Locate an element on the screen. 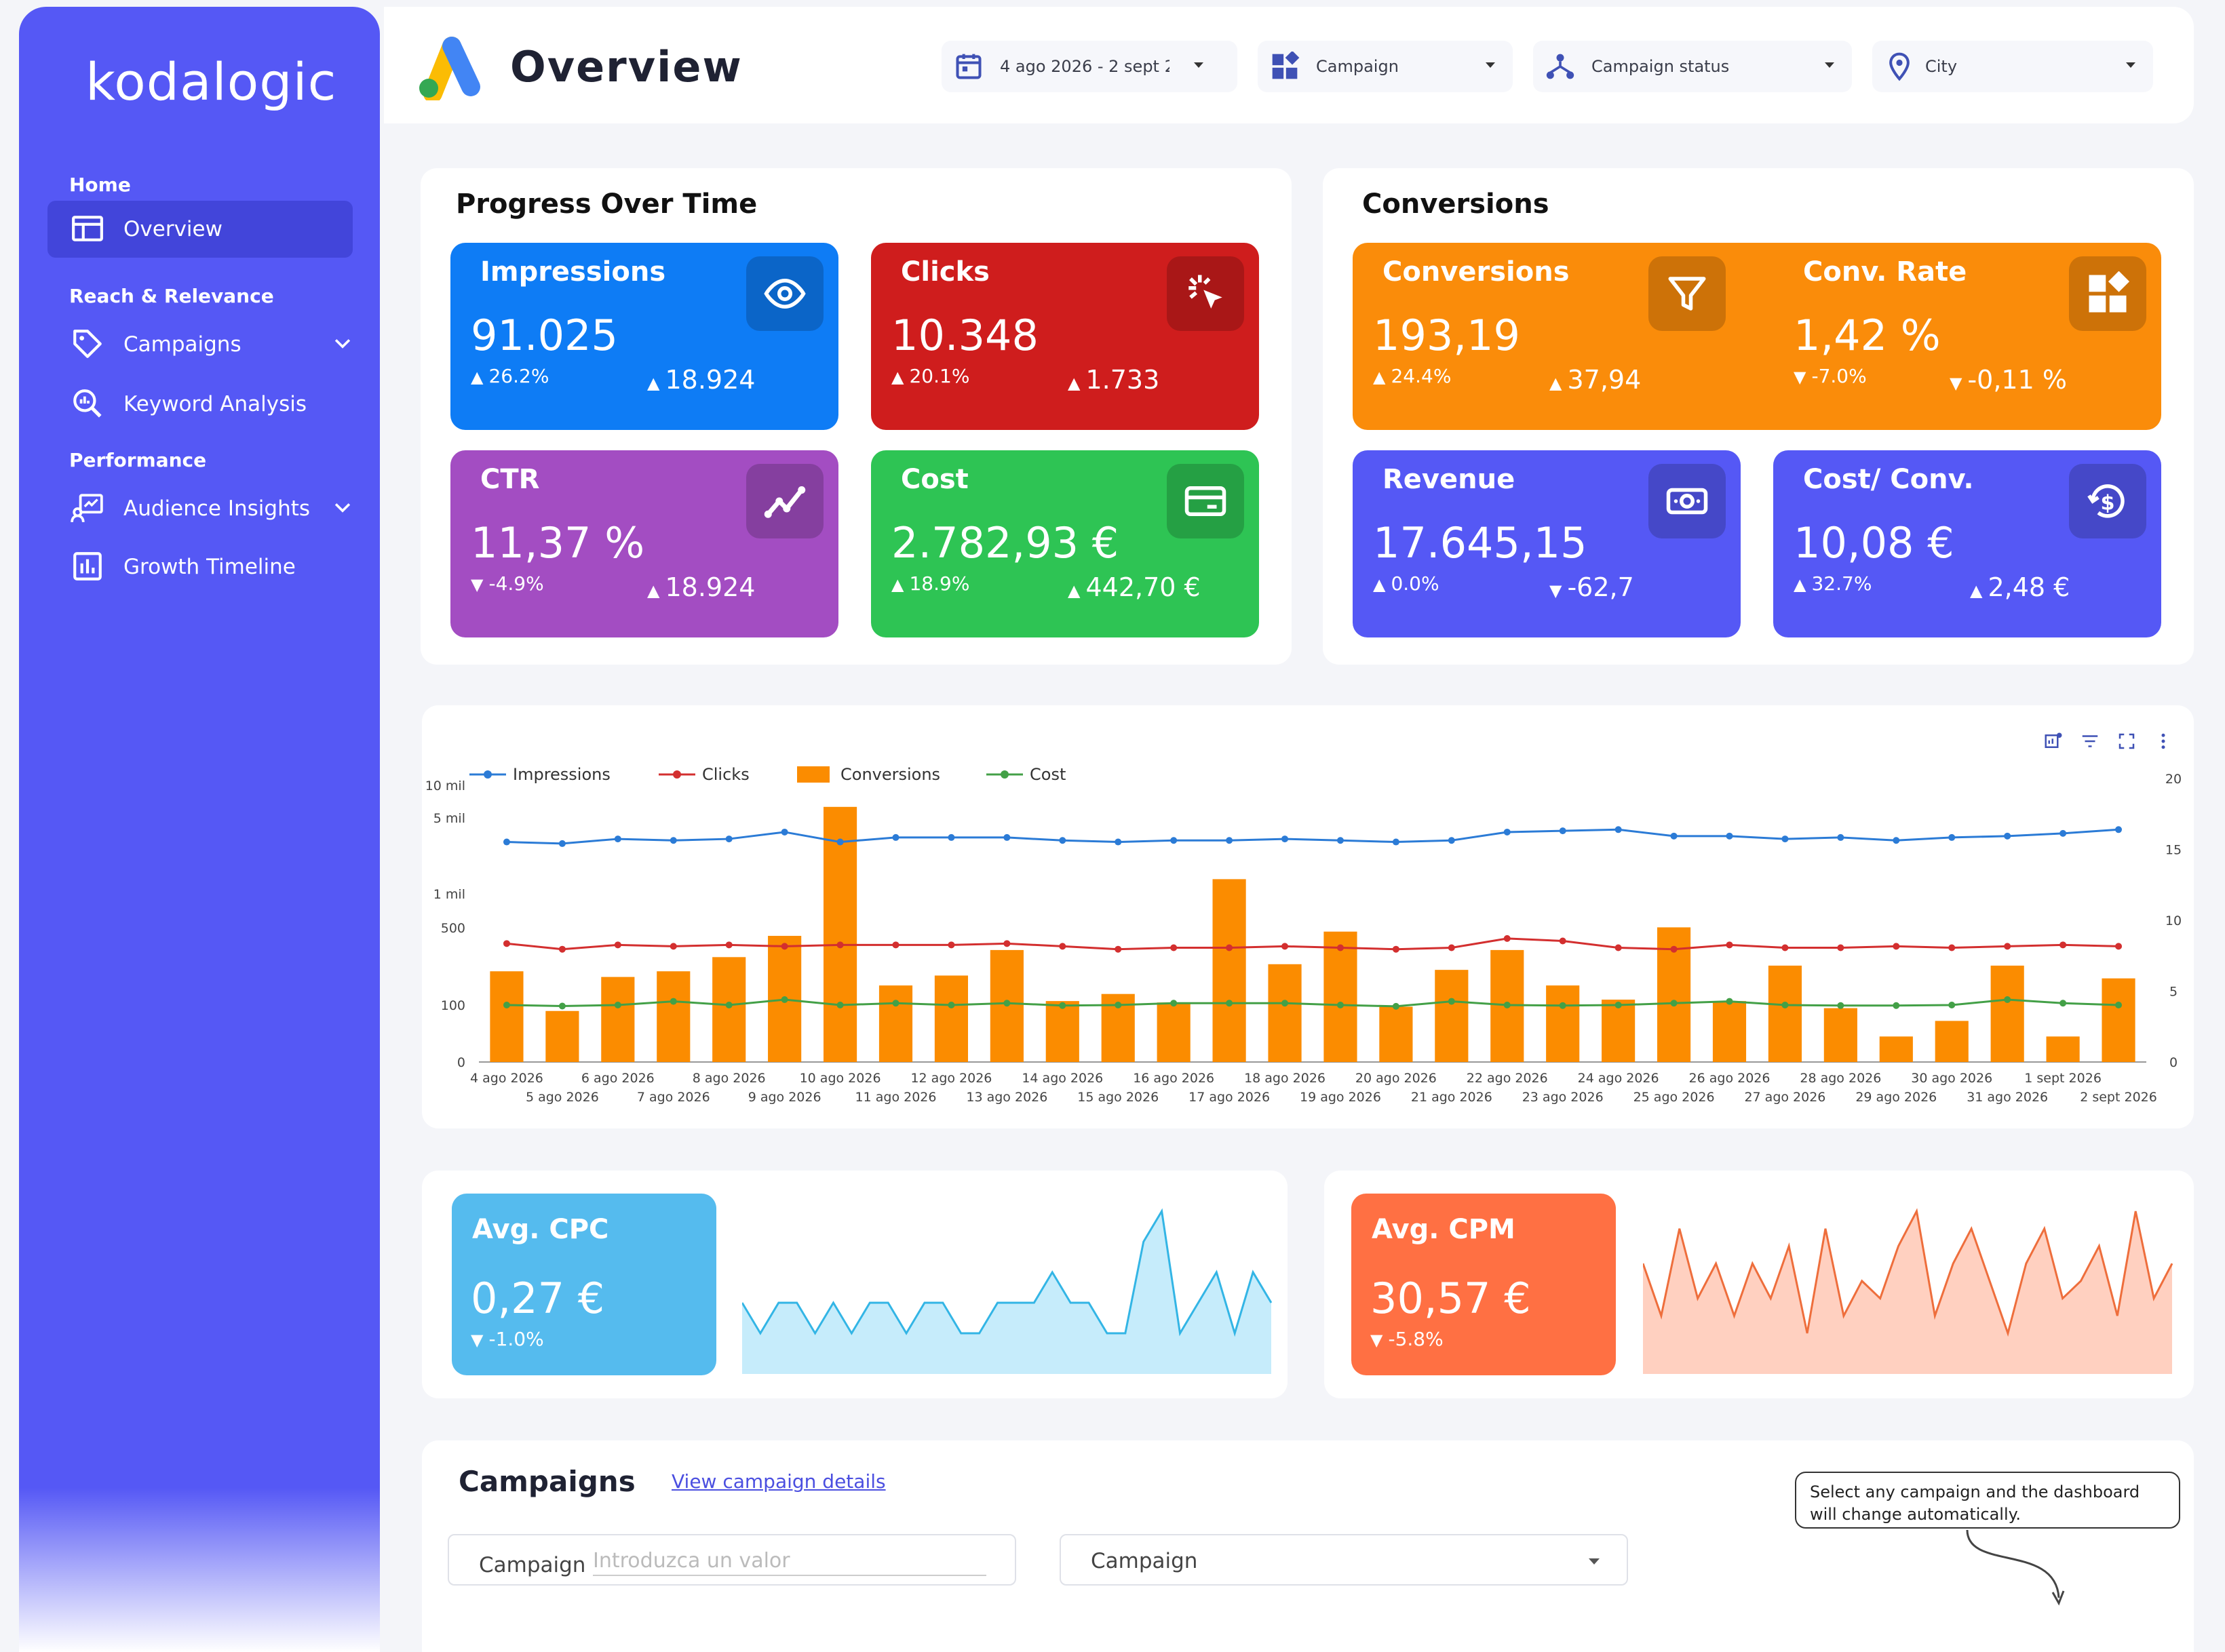 This screenshot has height=1652, width=2225. x-tick-label: 24 ago 2026 is located at coordinates (1618, 1078).